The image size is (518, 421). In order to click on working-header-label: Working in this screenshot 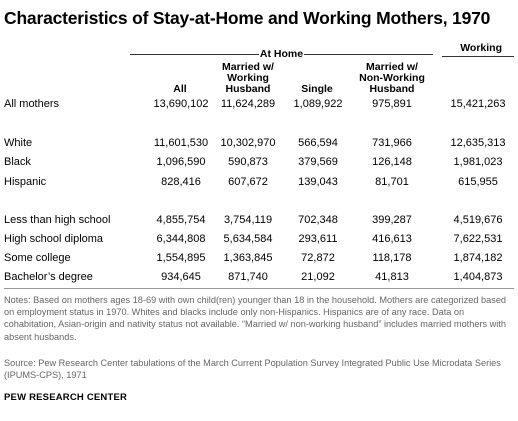, I will do `click(481, 48)`.